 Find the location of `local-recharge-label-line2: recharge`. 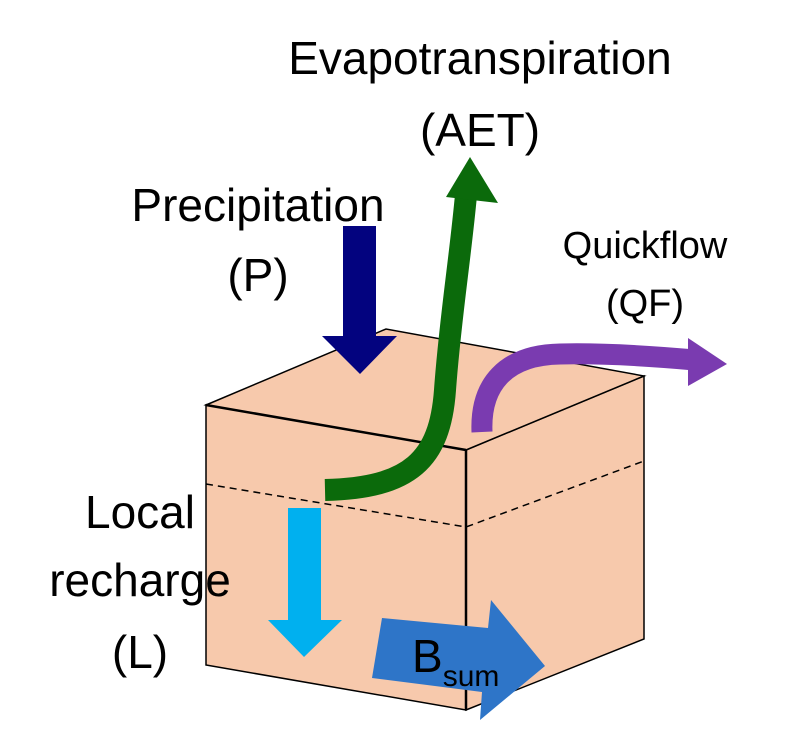

local-recharge-label-line2: recharge is located at coordinates (140, 580).